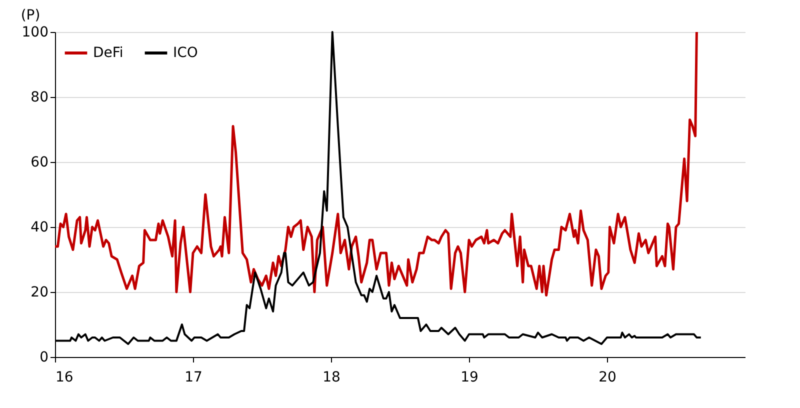 The width and height of the screenshot is (800, 408). What do you see at coordinates (39, 162) in the screenshot?
I see `y-tick-label: 60` at bounding box center [39, 162].